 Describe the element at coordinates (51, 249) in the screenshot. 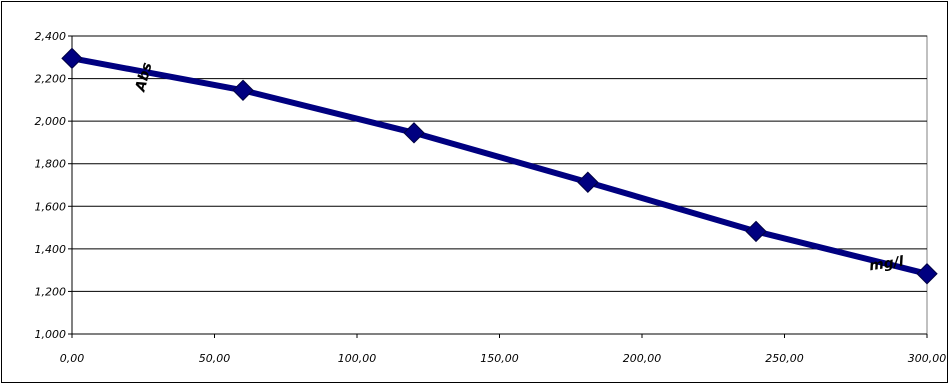

I see `y-tick-label: 1,400` at that location.